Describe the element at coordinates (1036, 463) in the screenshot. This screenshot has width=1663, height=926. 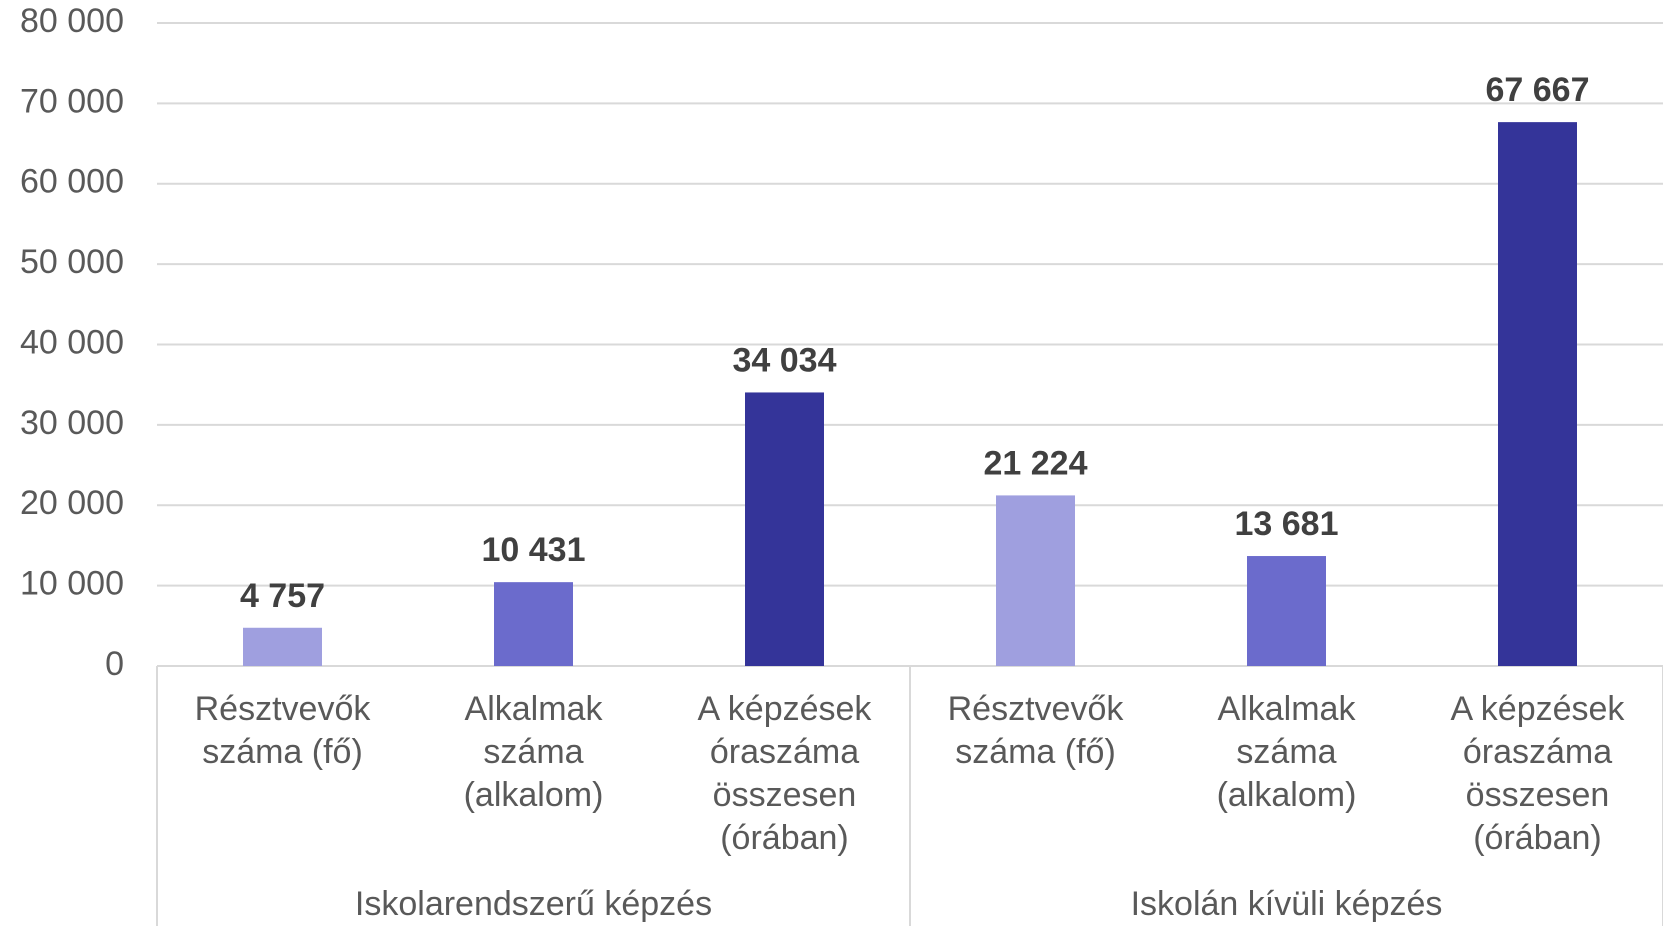
I see `data-label: 21 224` at that location.